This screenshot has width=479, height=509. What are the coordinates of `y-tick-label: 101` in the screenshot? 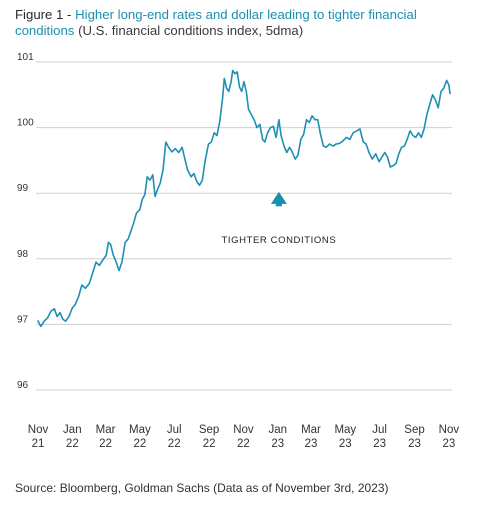 It's located at (25, 57).